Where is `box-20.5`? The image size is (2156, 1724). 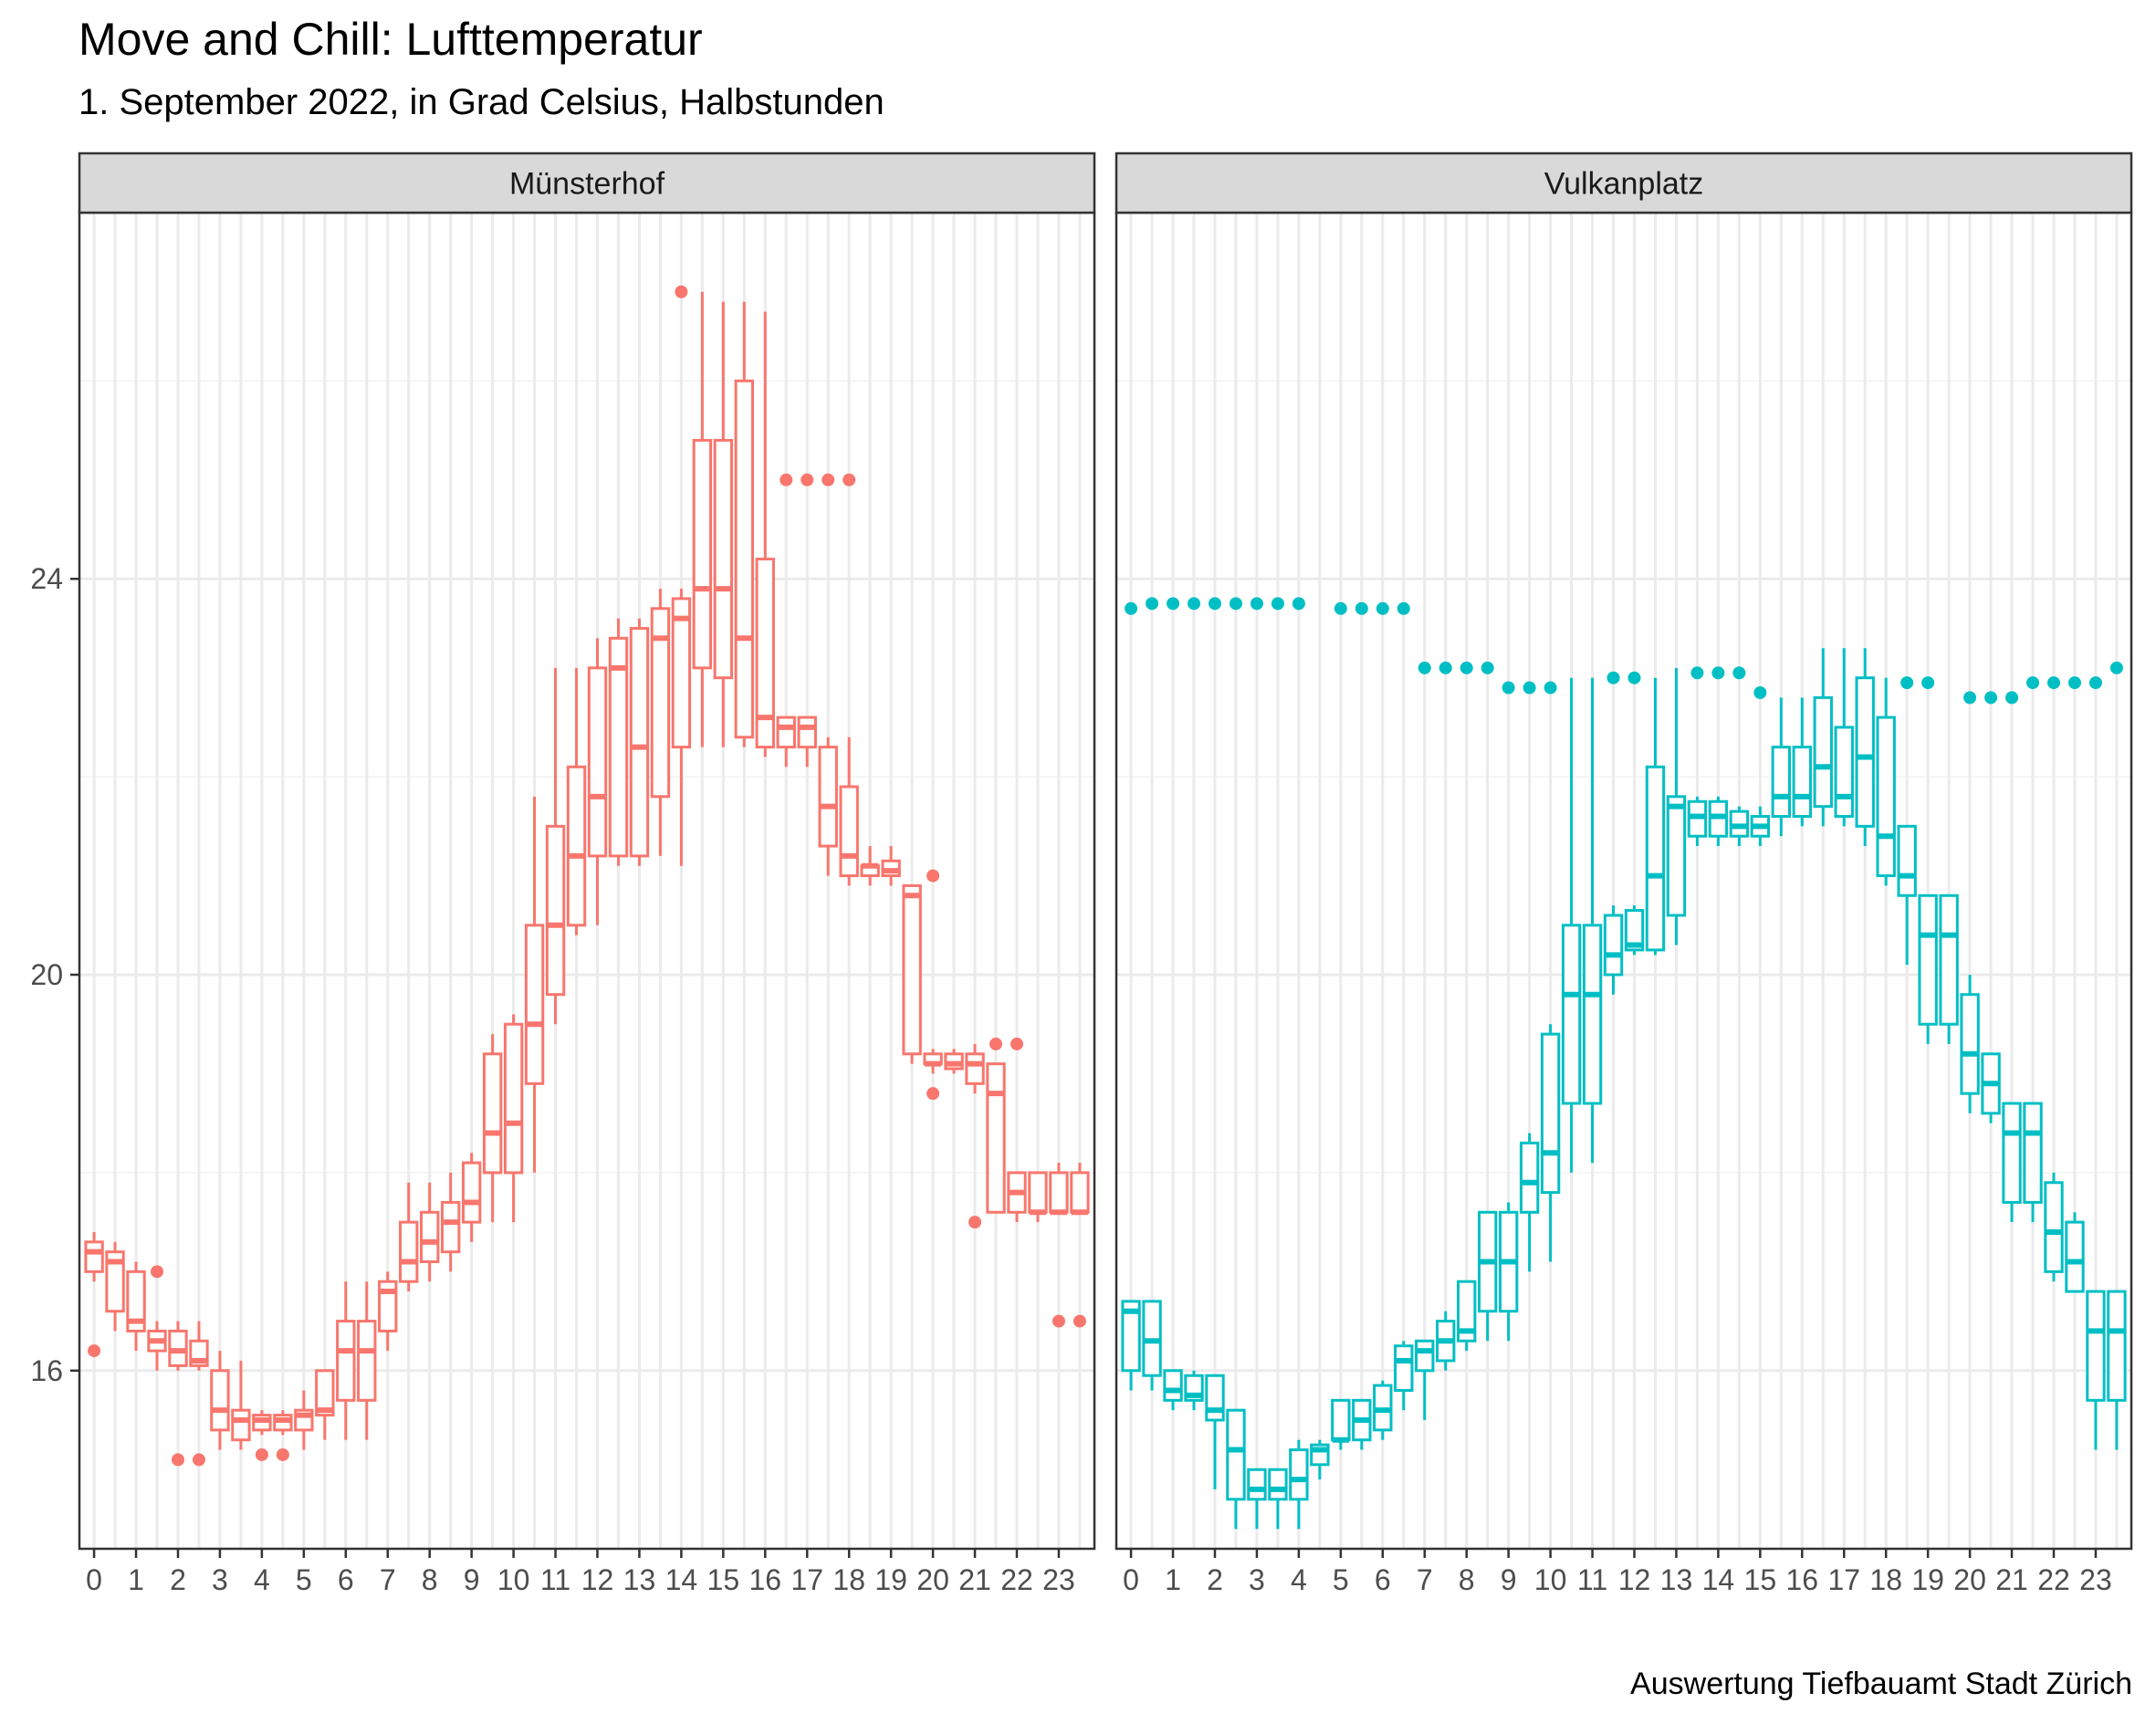
box-20.5 is located at coordinates (954, 1061).